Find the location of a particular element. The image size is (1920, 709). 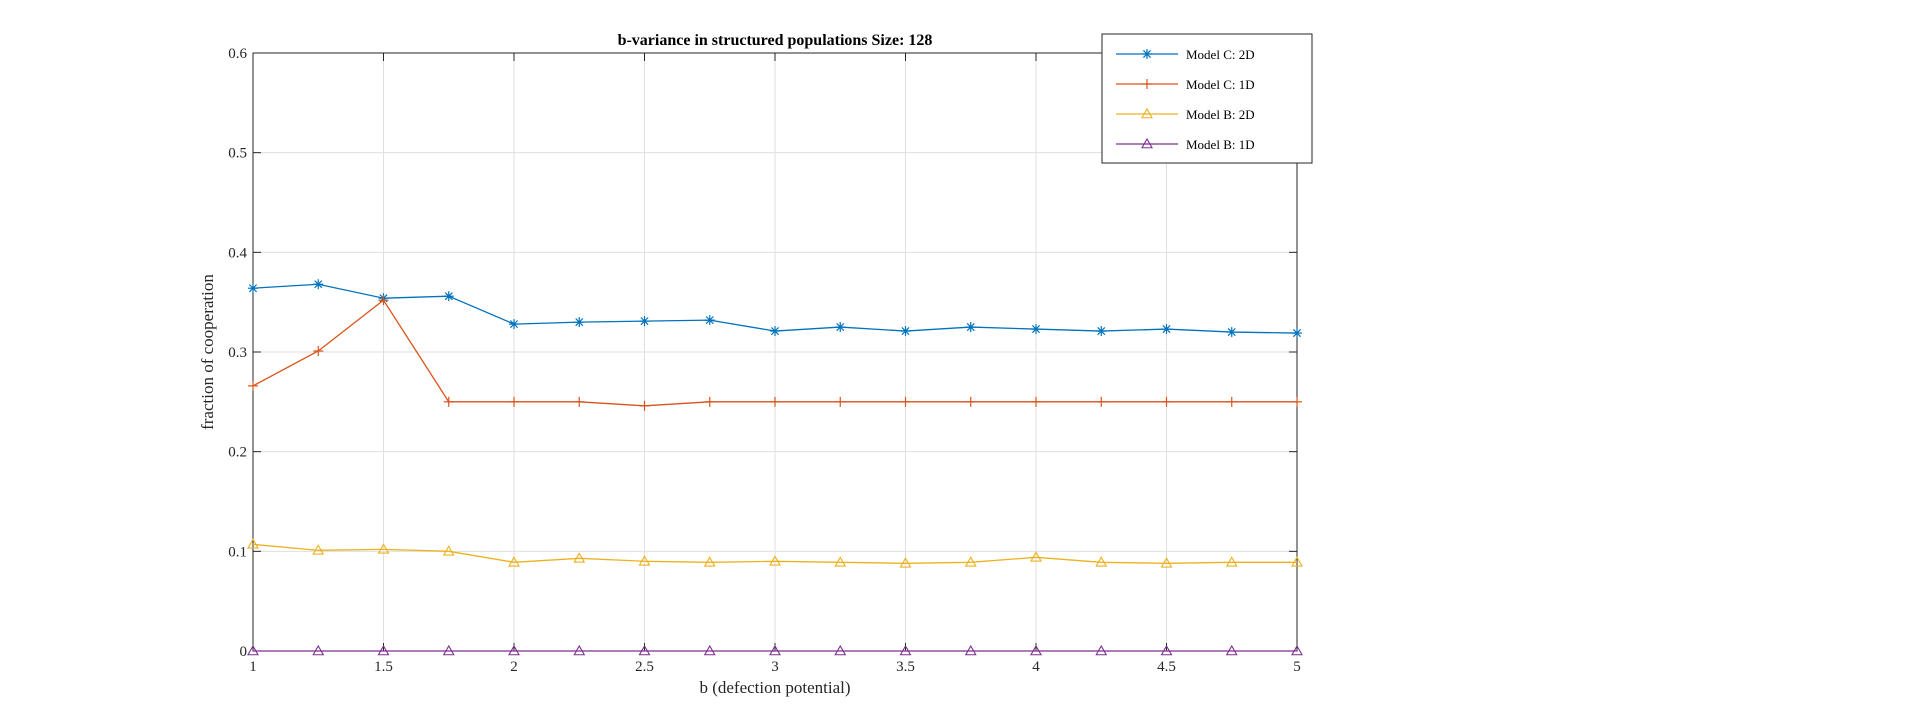

x-tick-label: 2.5 is located at coordinates (644, 667).